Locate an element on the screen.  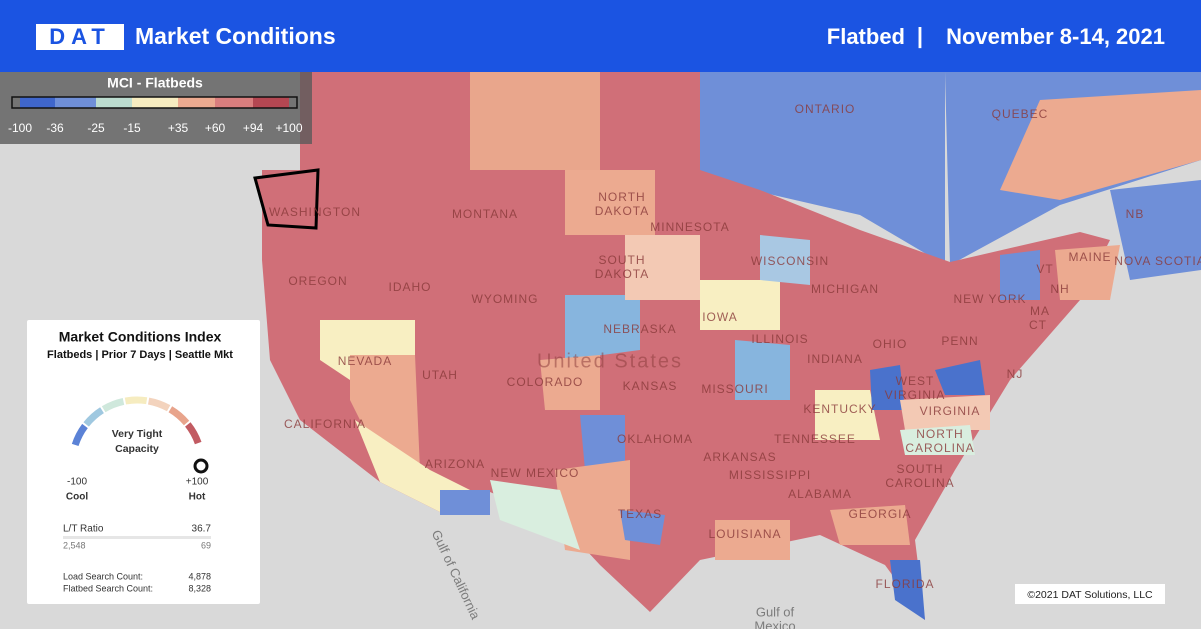
copyright-box is located at coordinates (1090, 594).